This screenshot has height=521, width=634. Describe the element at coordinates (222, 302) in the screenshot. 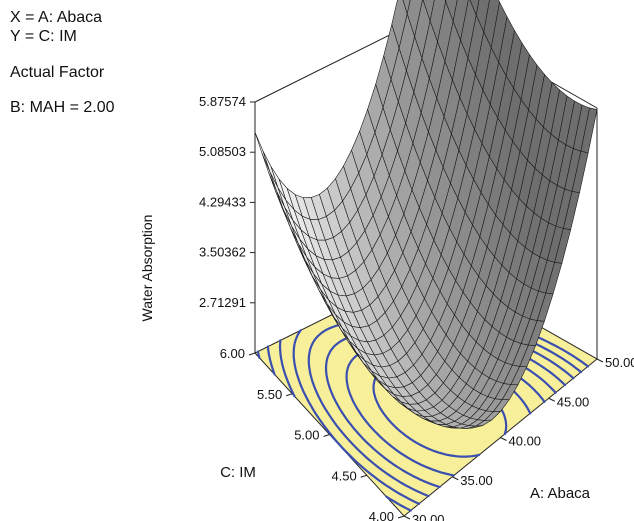

I see `z-tick-label: 2.71291` at that location.